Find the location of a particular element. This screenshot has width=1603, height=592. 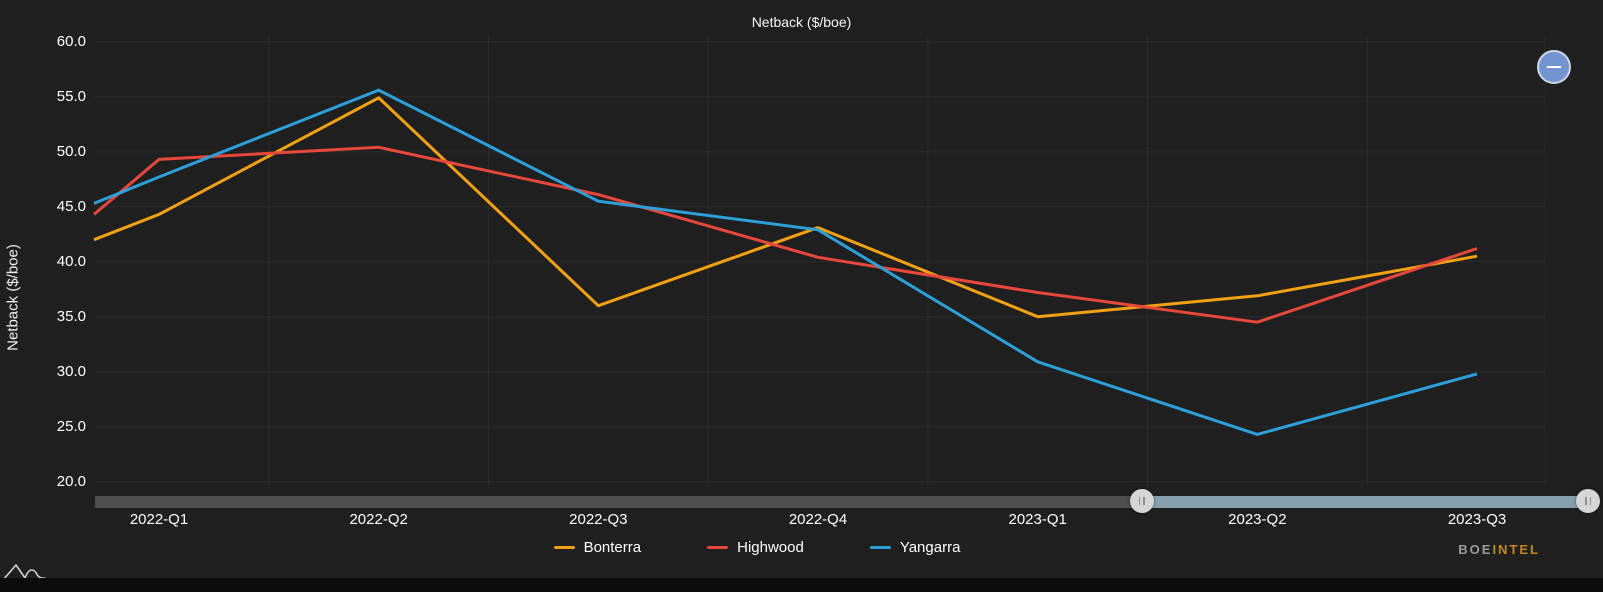

chart-title: Netback ($/boe) is located at coordinates (801, 22).